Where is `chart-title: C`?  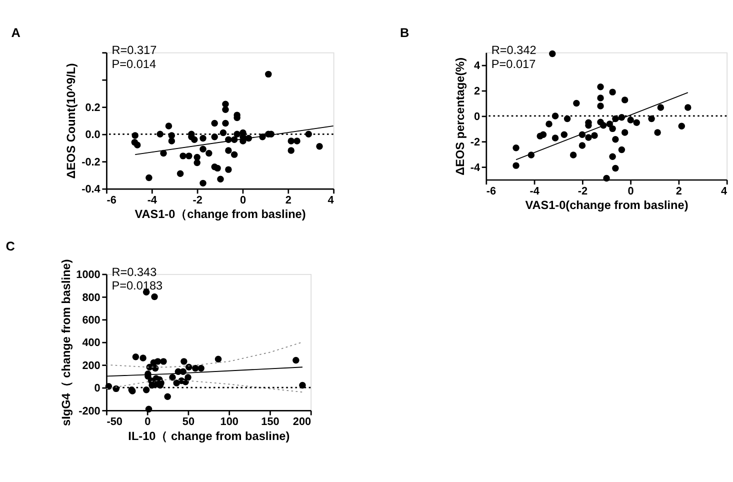
chart-title: C is located at coordinates (10, 246).